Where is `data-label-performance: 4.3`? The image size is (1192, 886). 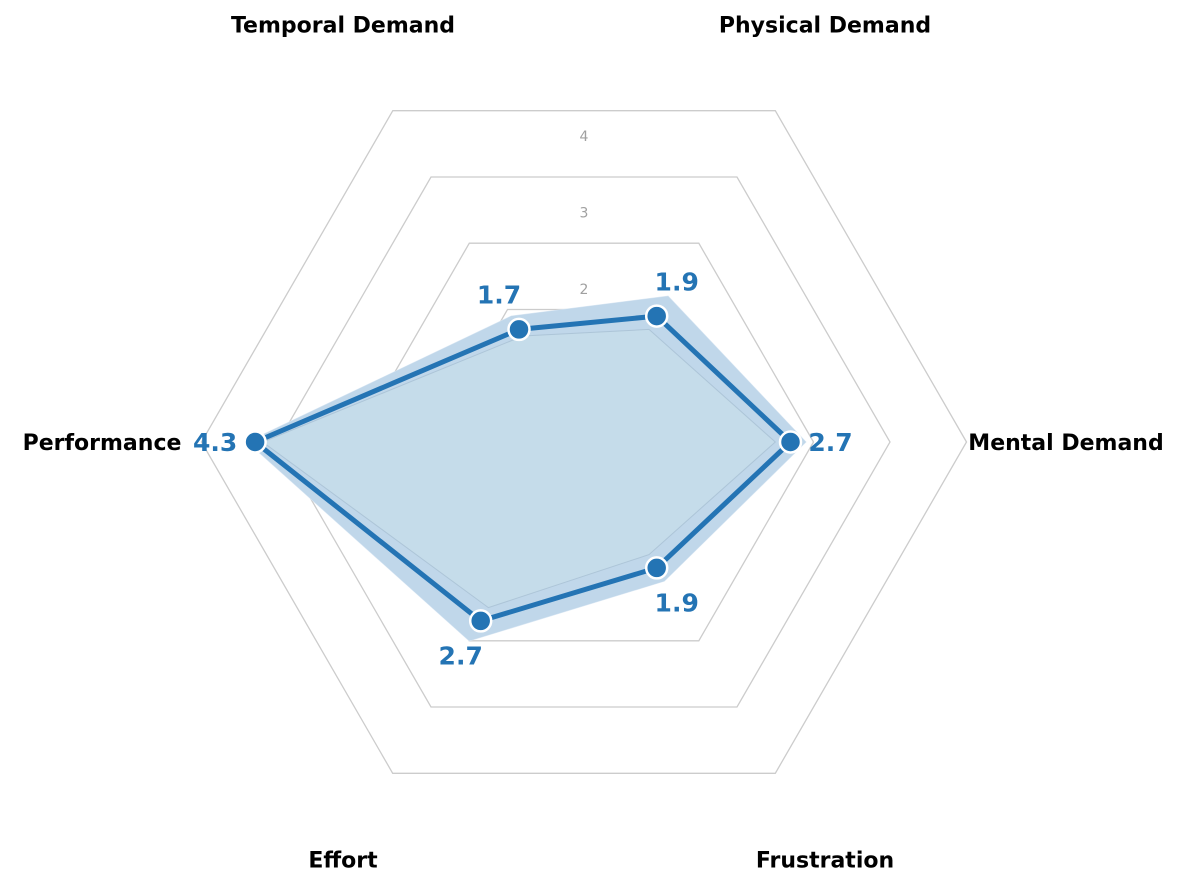 data-label-performance: 4.3 is located at coordinates (215, 442).